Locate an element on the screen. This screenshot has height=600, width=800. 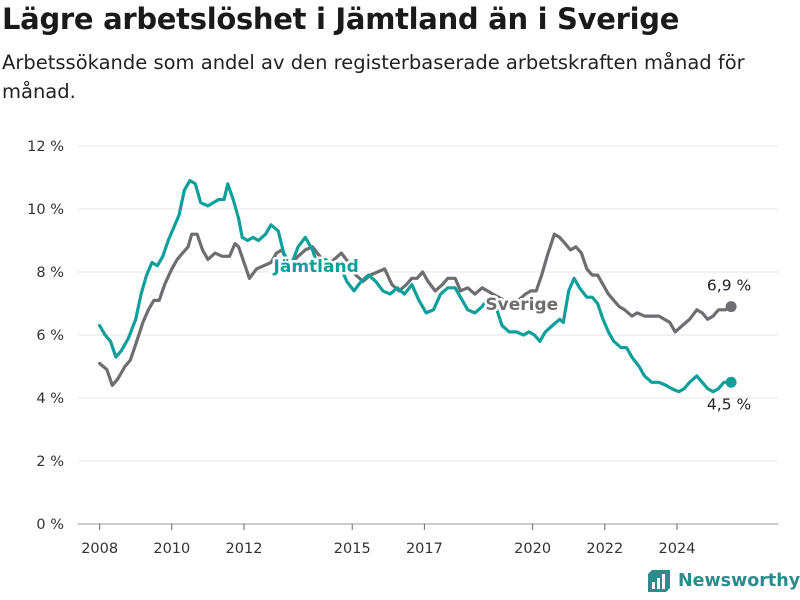
series-label-jamtland: Jämtland is located at coordinates (316, 267).